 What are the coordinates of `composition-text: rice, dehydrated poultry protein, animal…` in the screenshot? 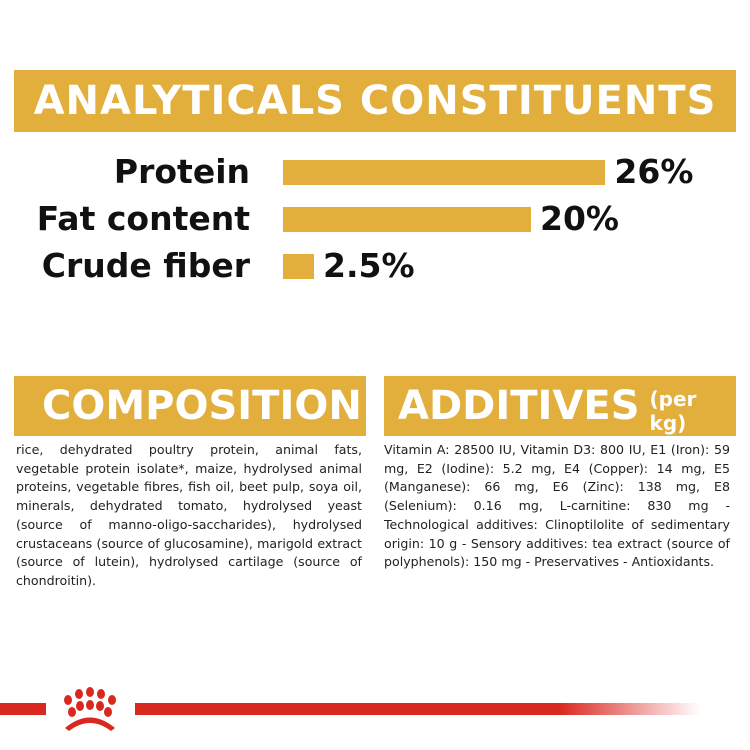 It's located at (189, 515).